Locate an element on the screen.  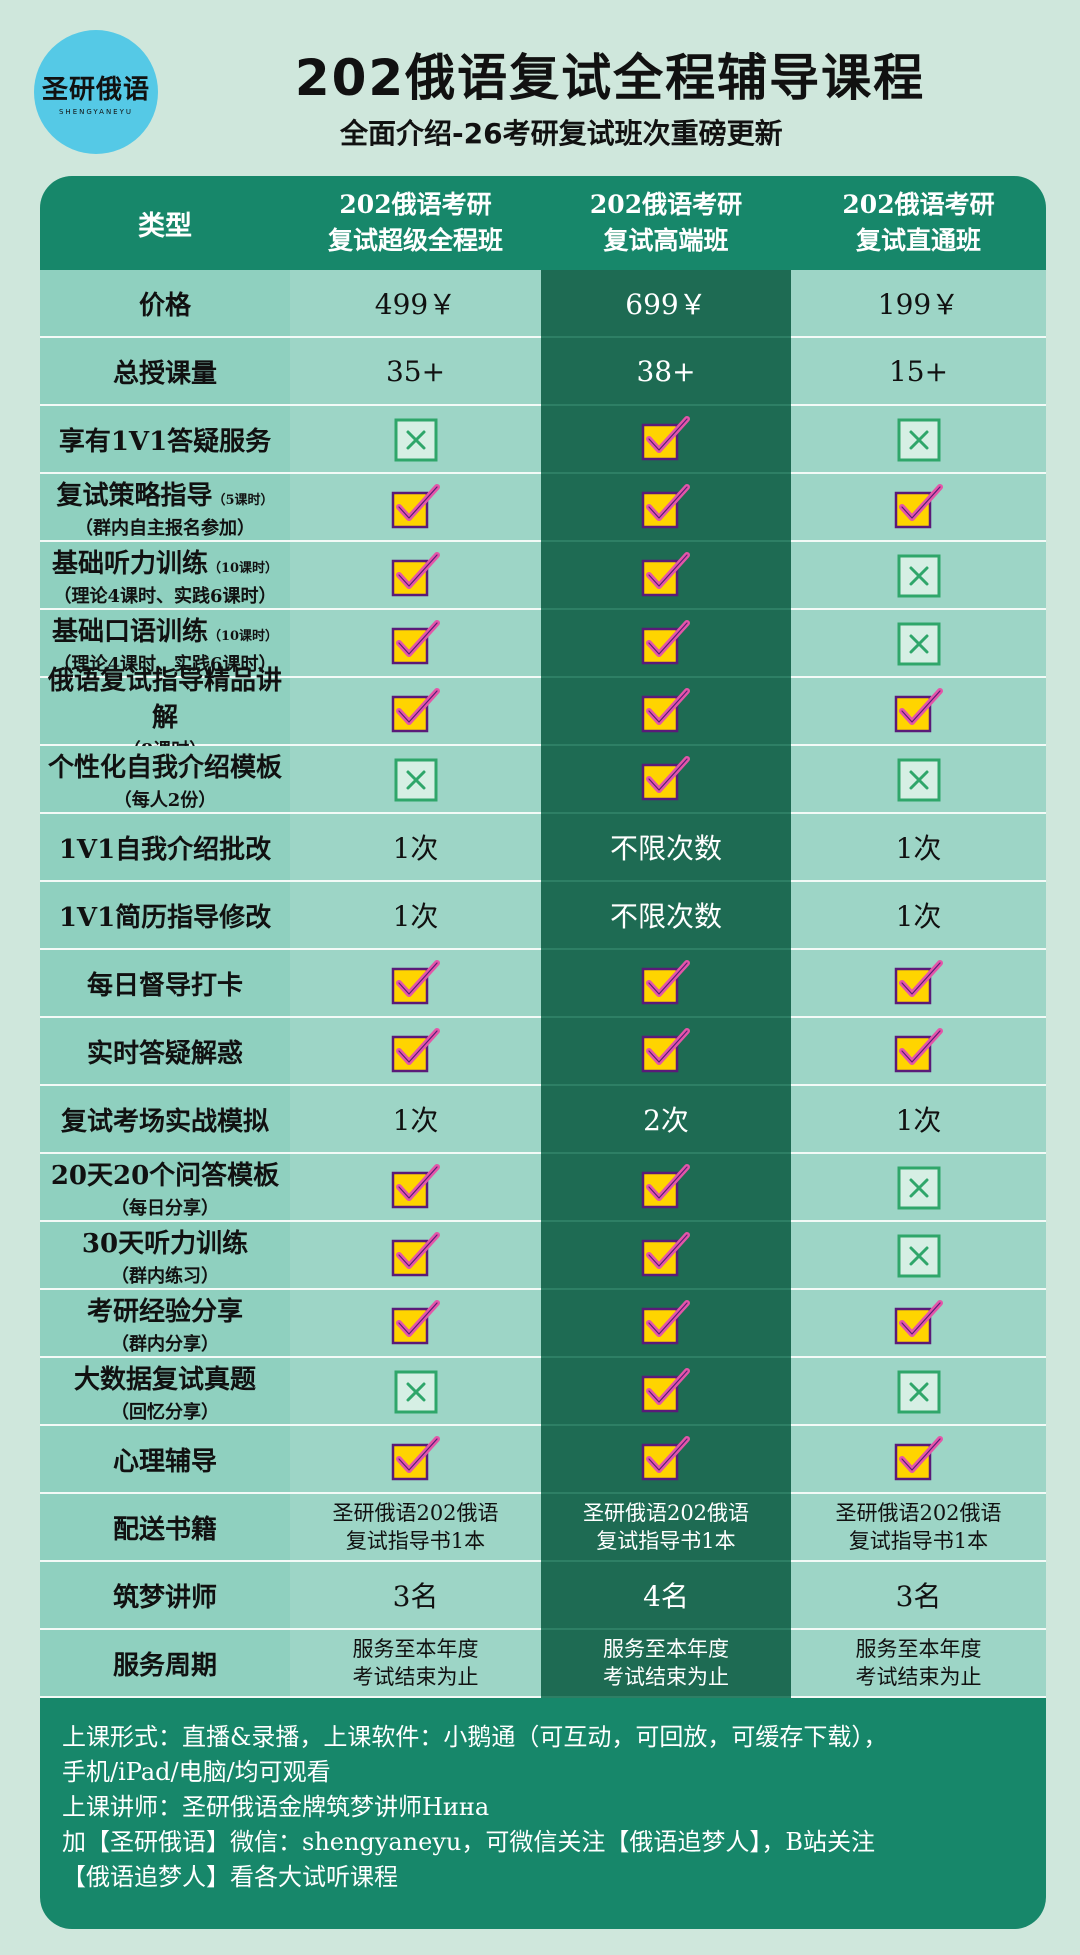
row-label-cell: 配送书籍 is located at coordinates (165, 1528).